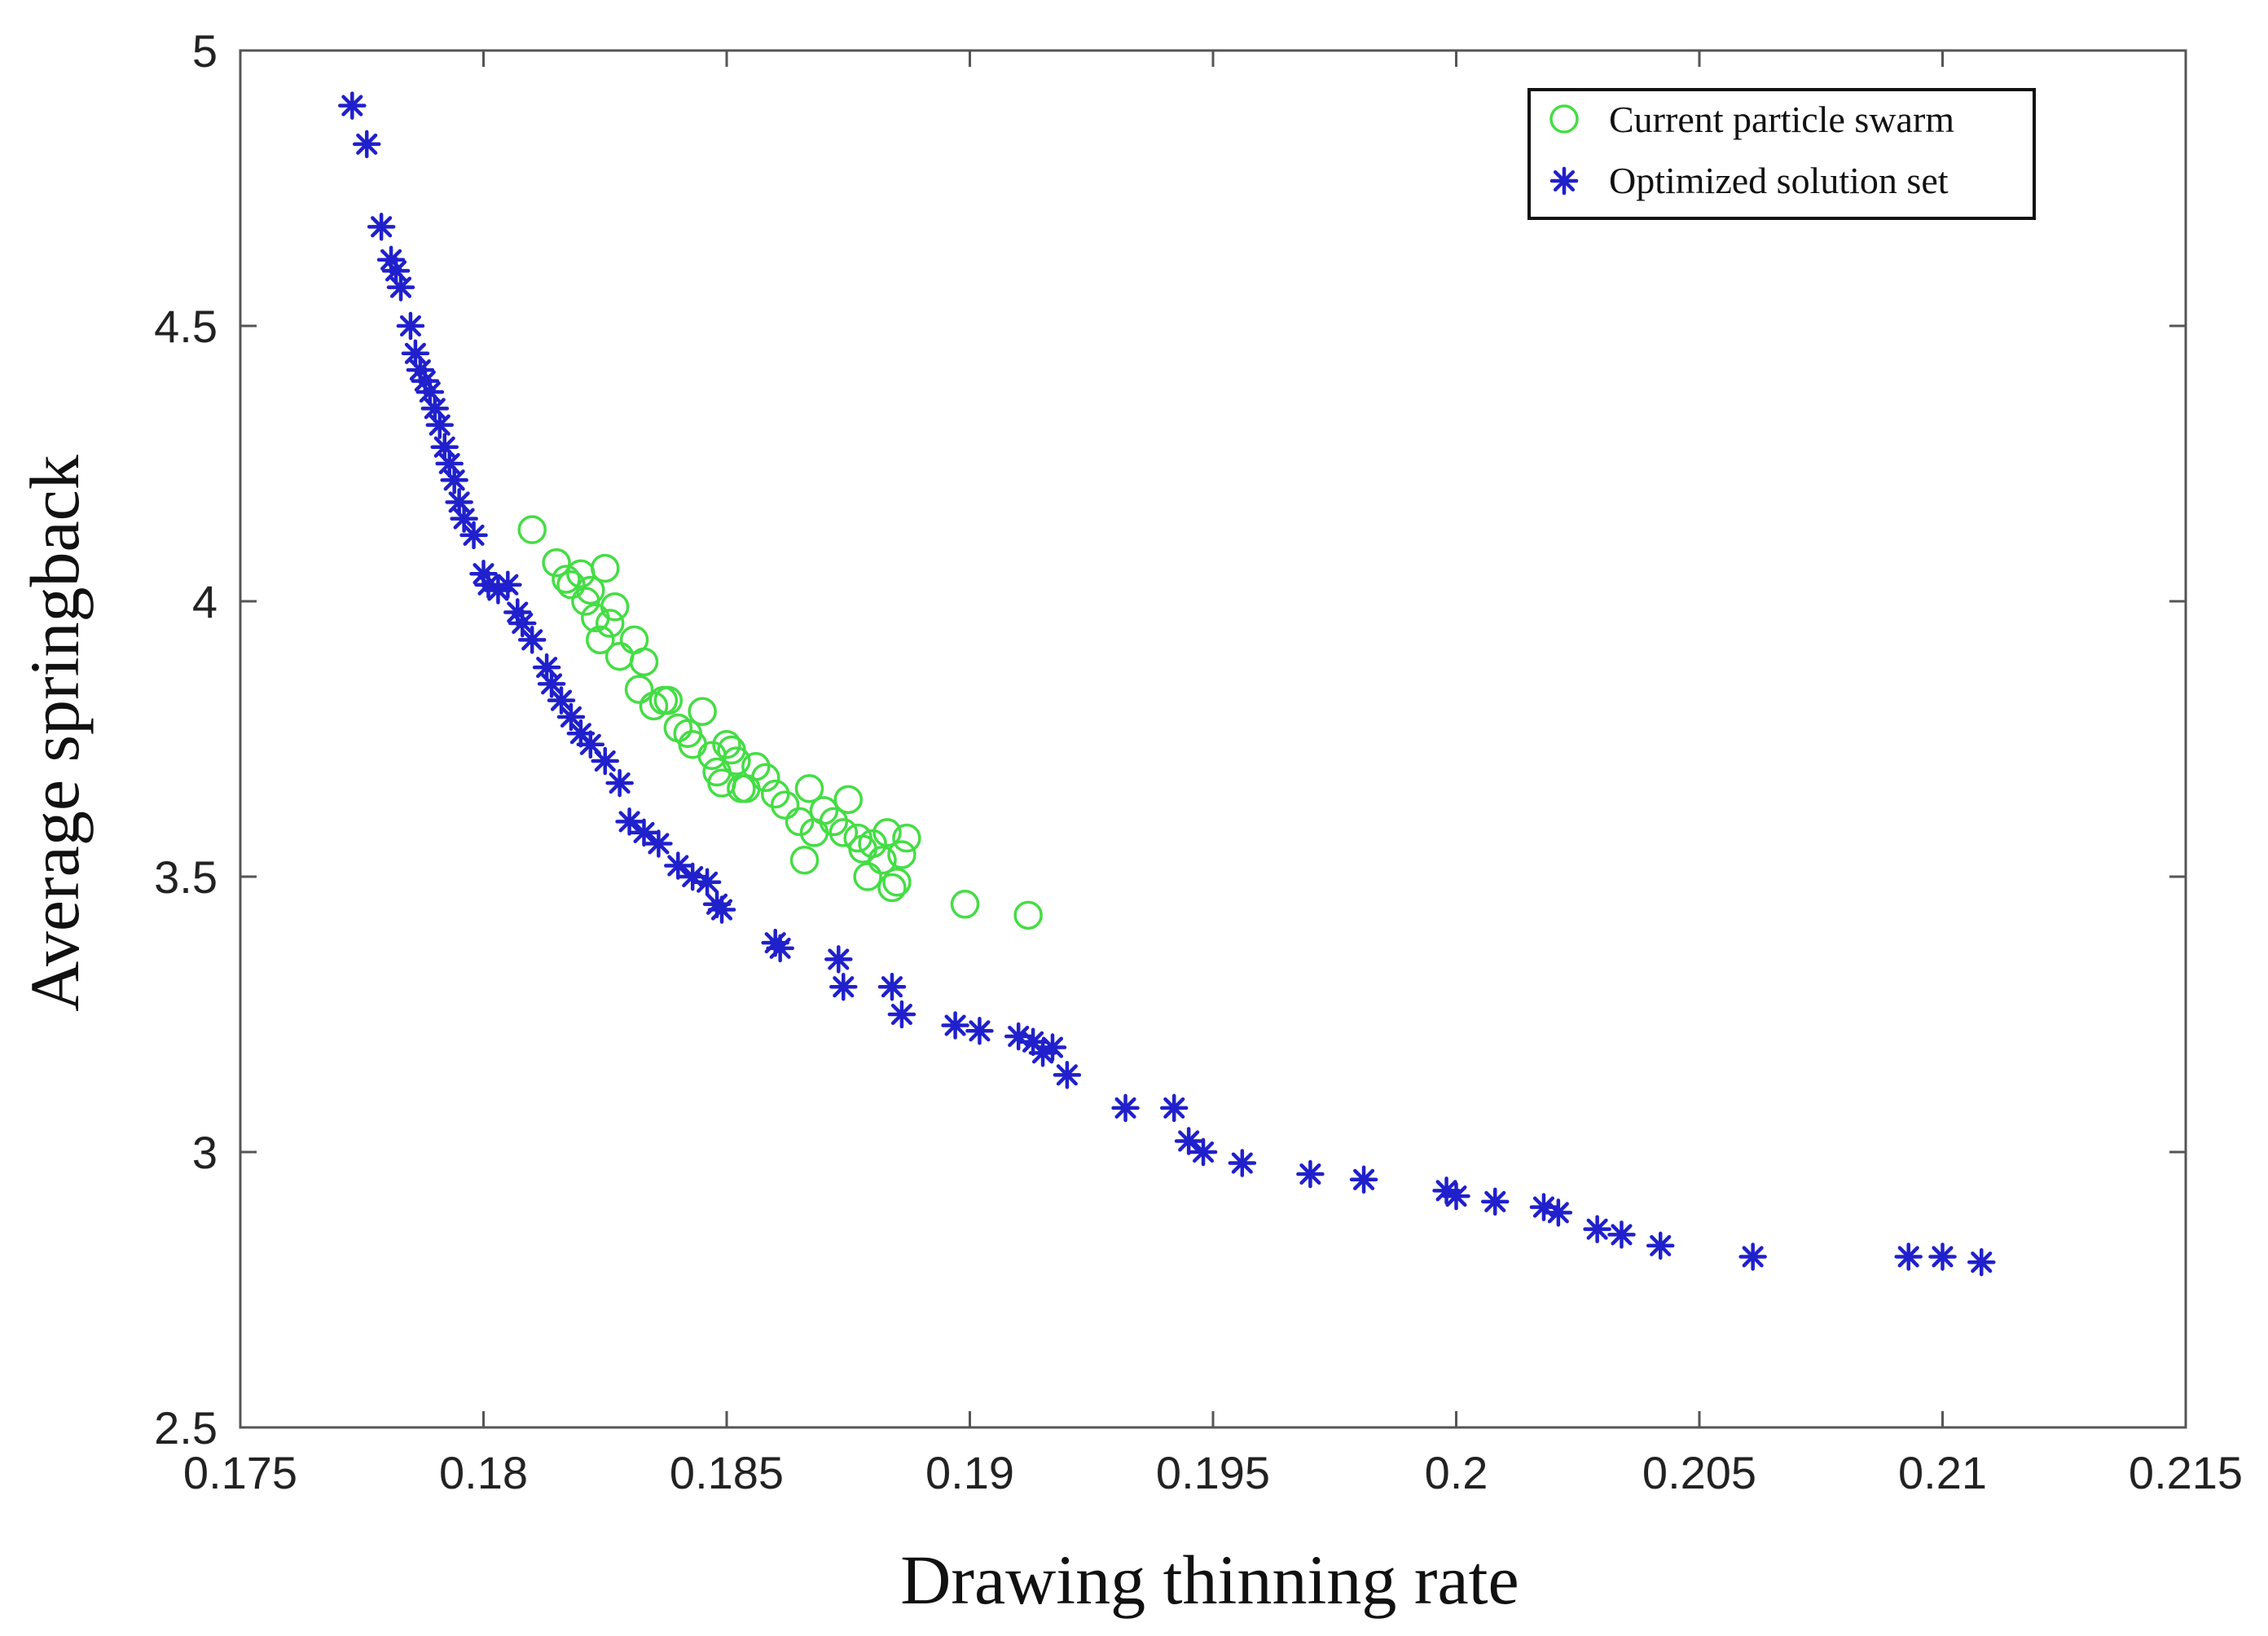 This screenshot has width=2268, height=1636. I want to click on legend-marker-current-particle-swarm, so click(1564, 119).